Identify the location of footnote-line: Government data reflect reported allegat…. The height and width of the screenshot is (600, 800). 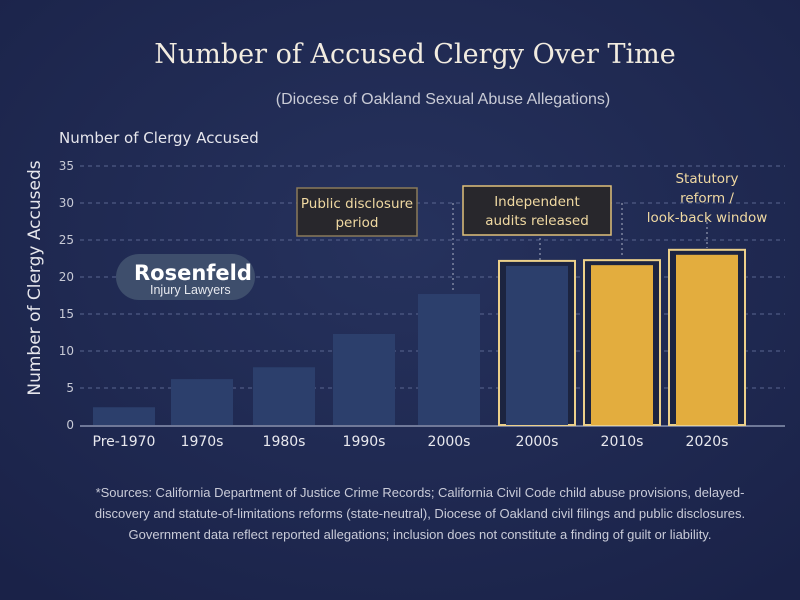
(420, 534).